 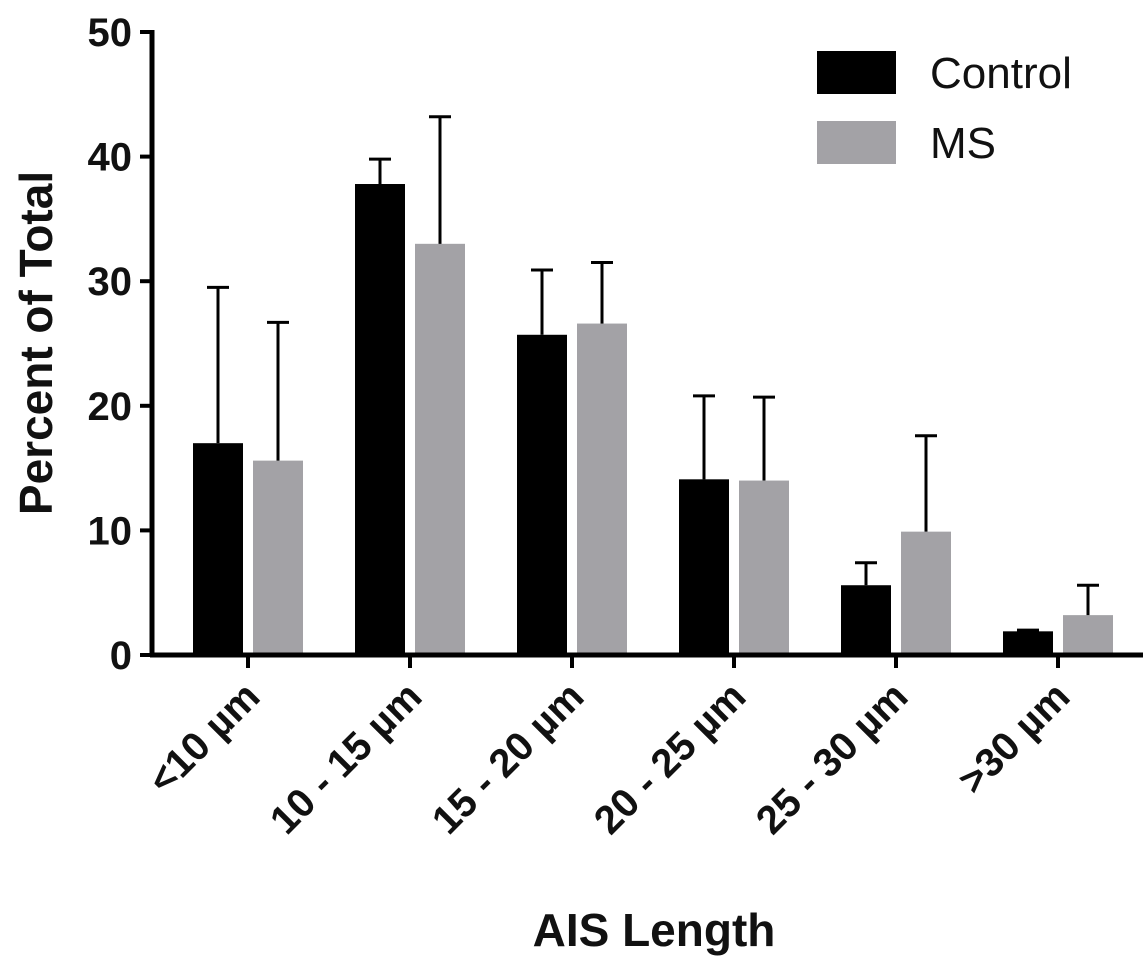 I want to click on x-tick-label: 15 - 20 µm, so click(x=508, y=758).